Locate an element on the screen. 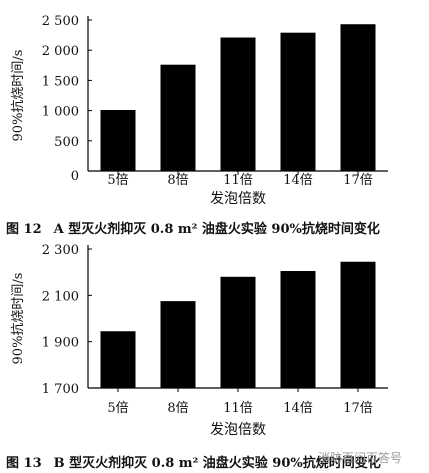 This screenshot has height=473, width=429. y-tick-label: 2 300 is located at coordinates (60, 250).